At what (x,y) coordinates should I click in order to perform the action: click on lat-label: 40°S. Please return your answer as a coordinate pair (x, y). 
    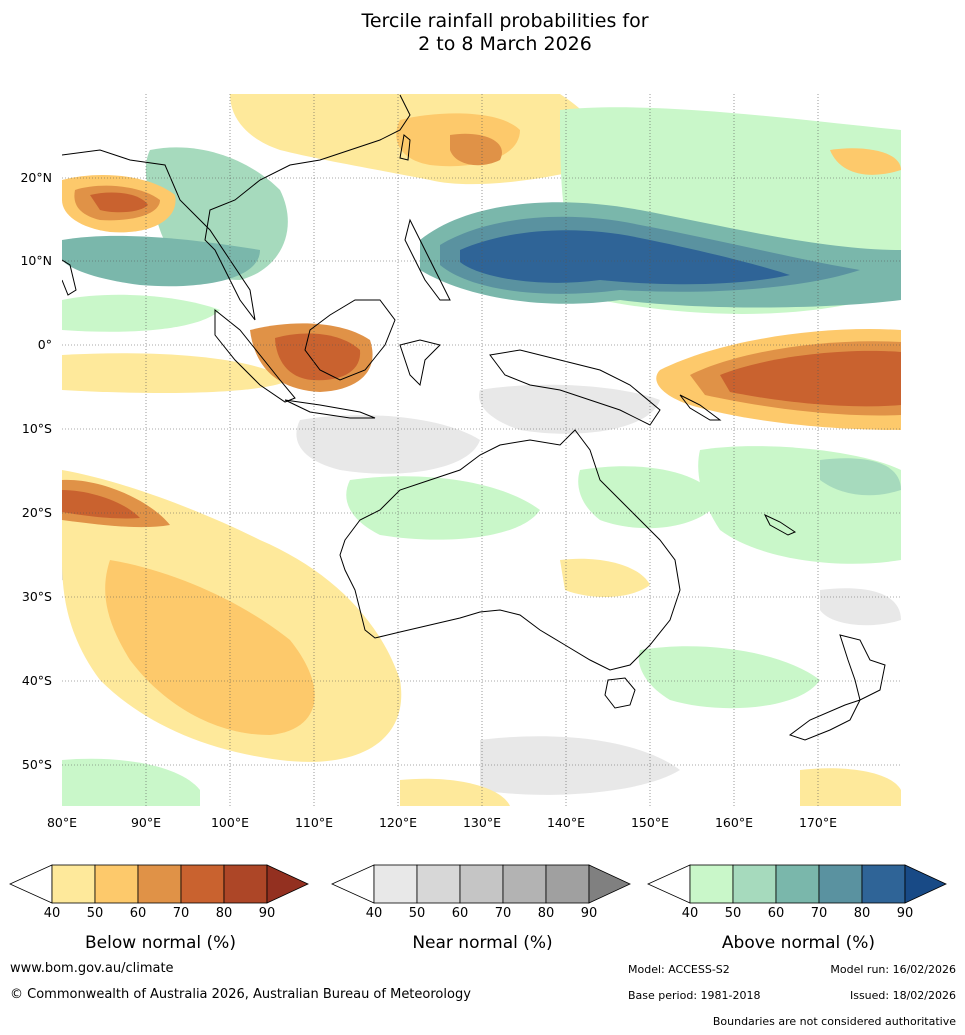
    Looking at the image, I should click on (36, 680).